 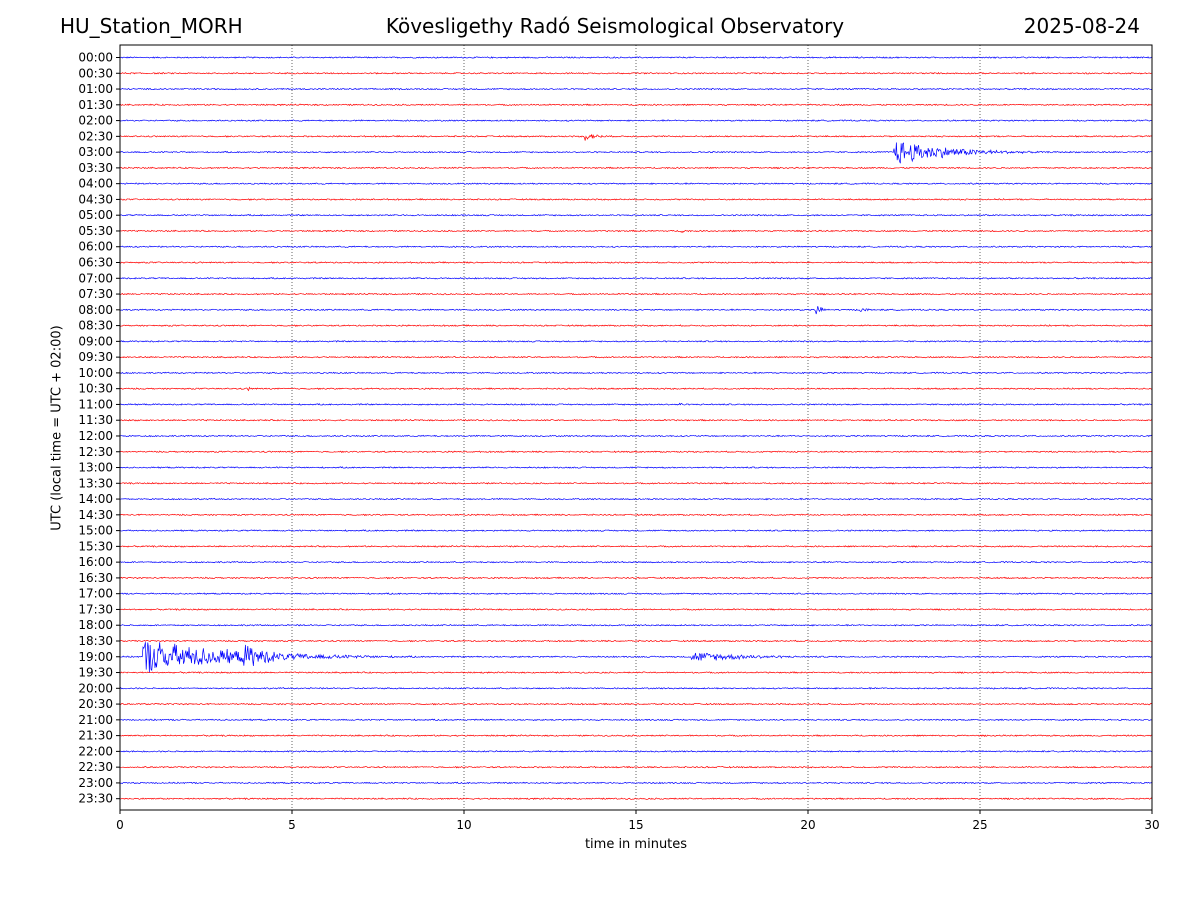 What do you see at coordinates (463, 825) in the screenshot?
I see `x-tick-label: 10` at bounding box center [463, 825].